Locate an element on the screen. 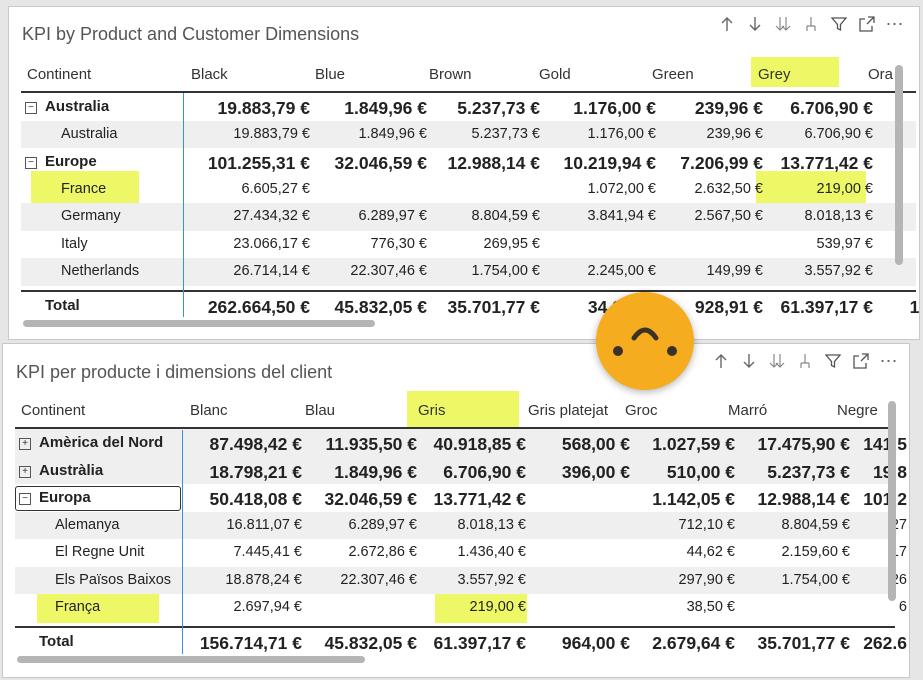  row-label: − Europe is located at coordinates (61, 161).